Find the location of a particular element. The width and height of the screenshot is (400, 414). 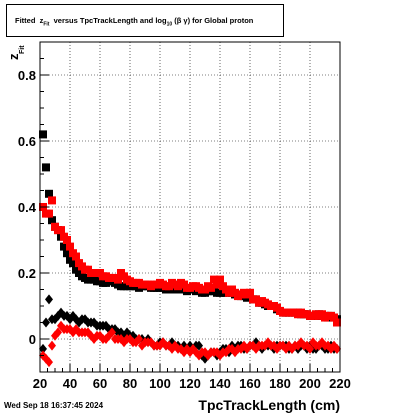

title-suffix: (β γ) for Global proton is located at coordinates (214, 20).